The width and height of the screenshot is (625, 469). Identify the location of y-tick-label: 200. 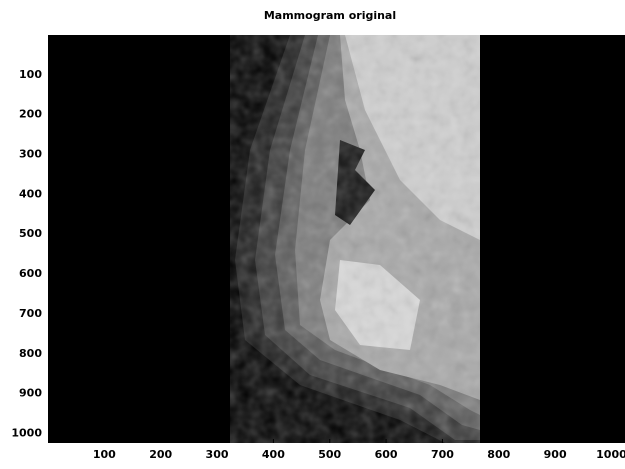
(30, 114).